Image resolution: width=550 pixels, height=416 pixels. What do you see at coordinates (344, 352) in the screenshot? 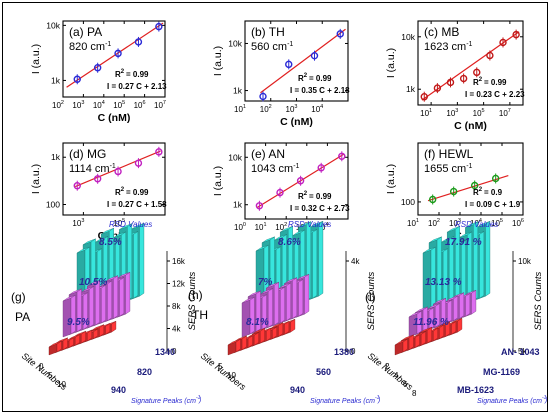
I see `peak-tick-label: 1380` at bounding box center [344, 352].